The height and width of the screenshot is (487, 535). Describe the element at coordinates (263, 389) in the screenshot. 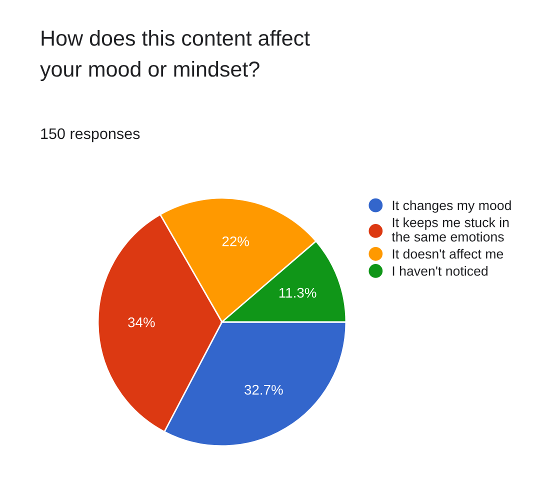

I see `data-label: 32.7%` at that location.